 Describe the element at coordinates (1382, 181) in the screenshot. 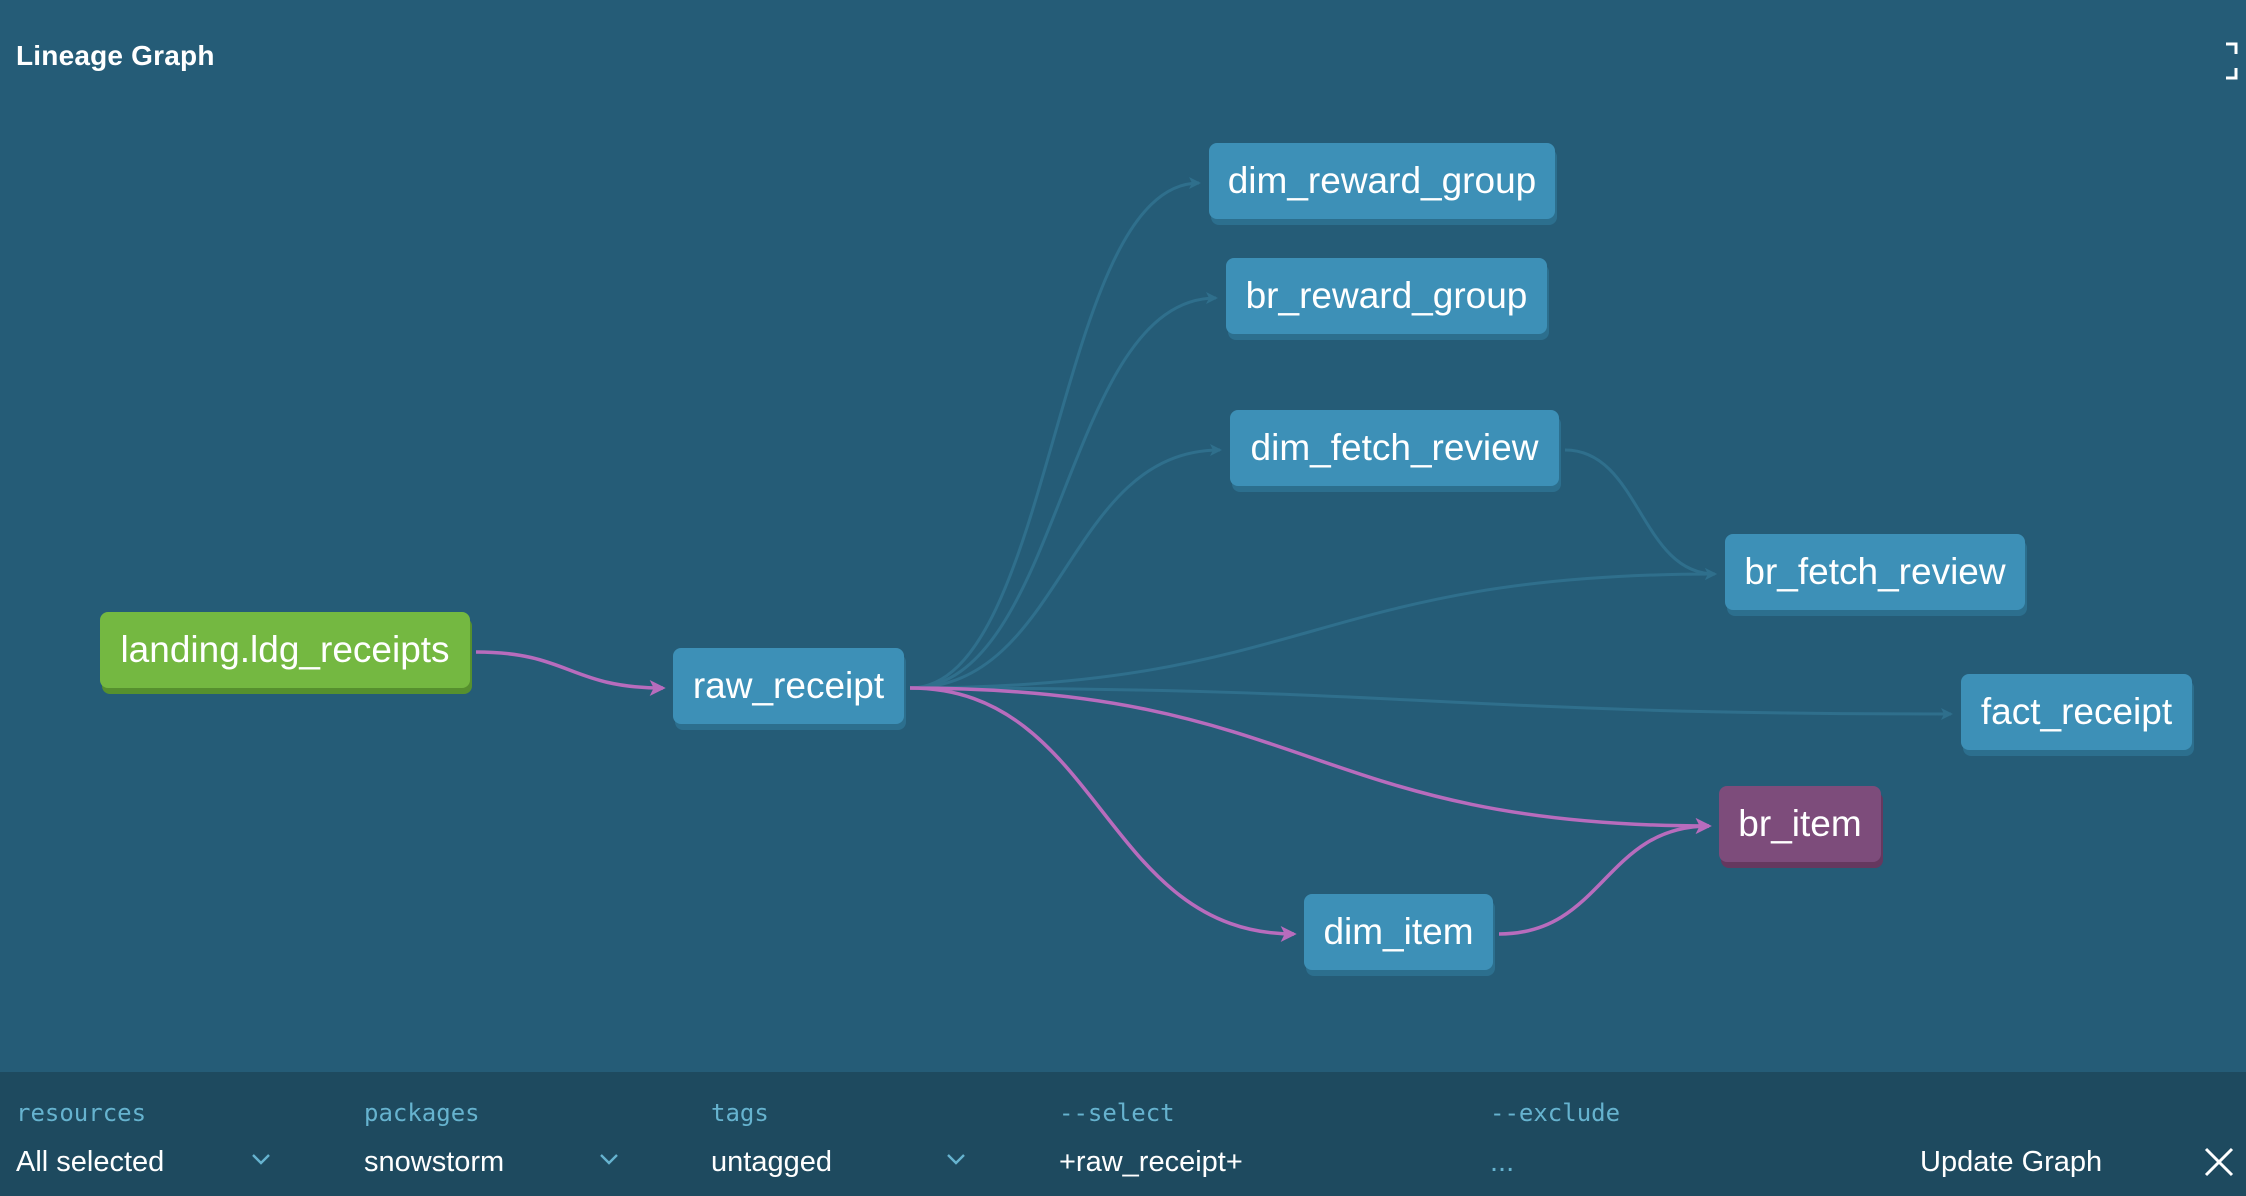

I see `graph-node-dim-reward-group: dim_reward_group` at that location.